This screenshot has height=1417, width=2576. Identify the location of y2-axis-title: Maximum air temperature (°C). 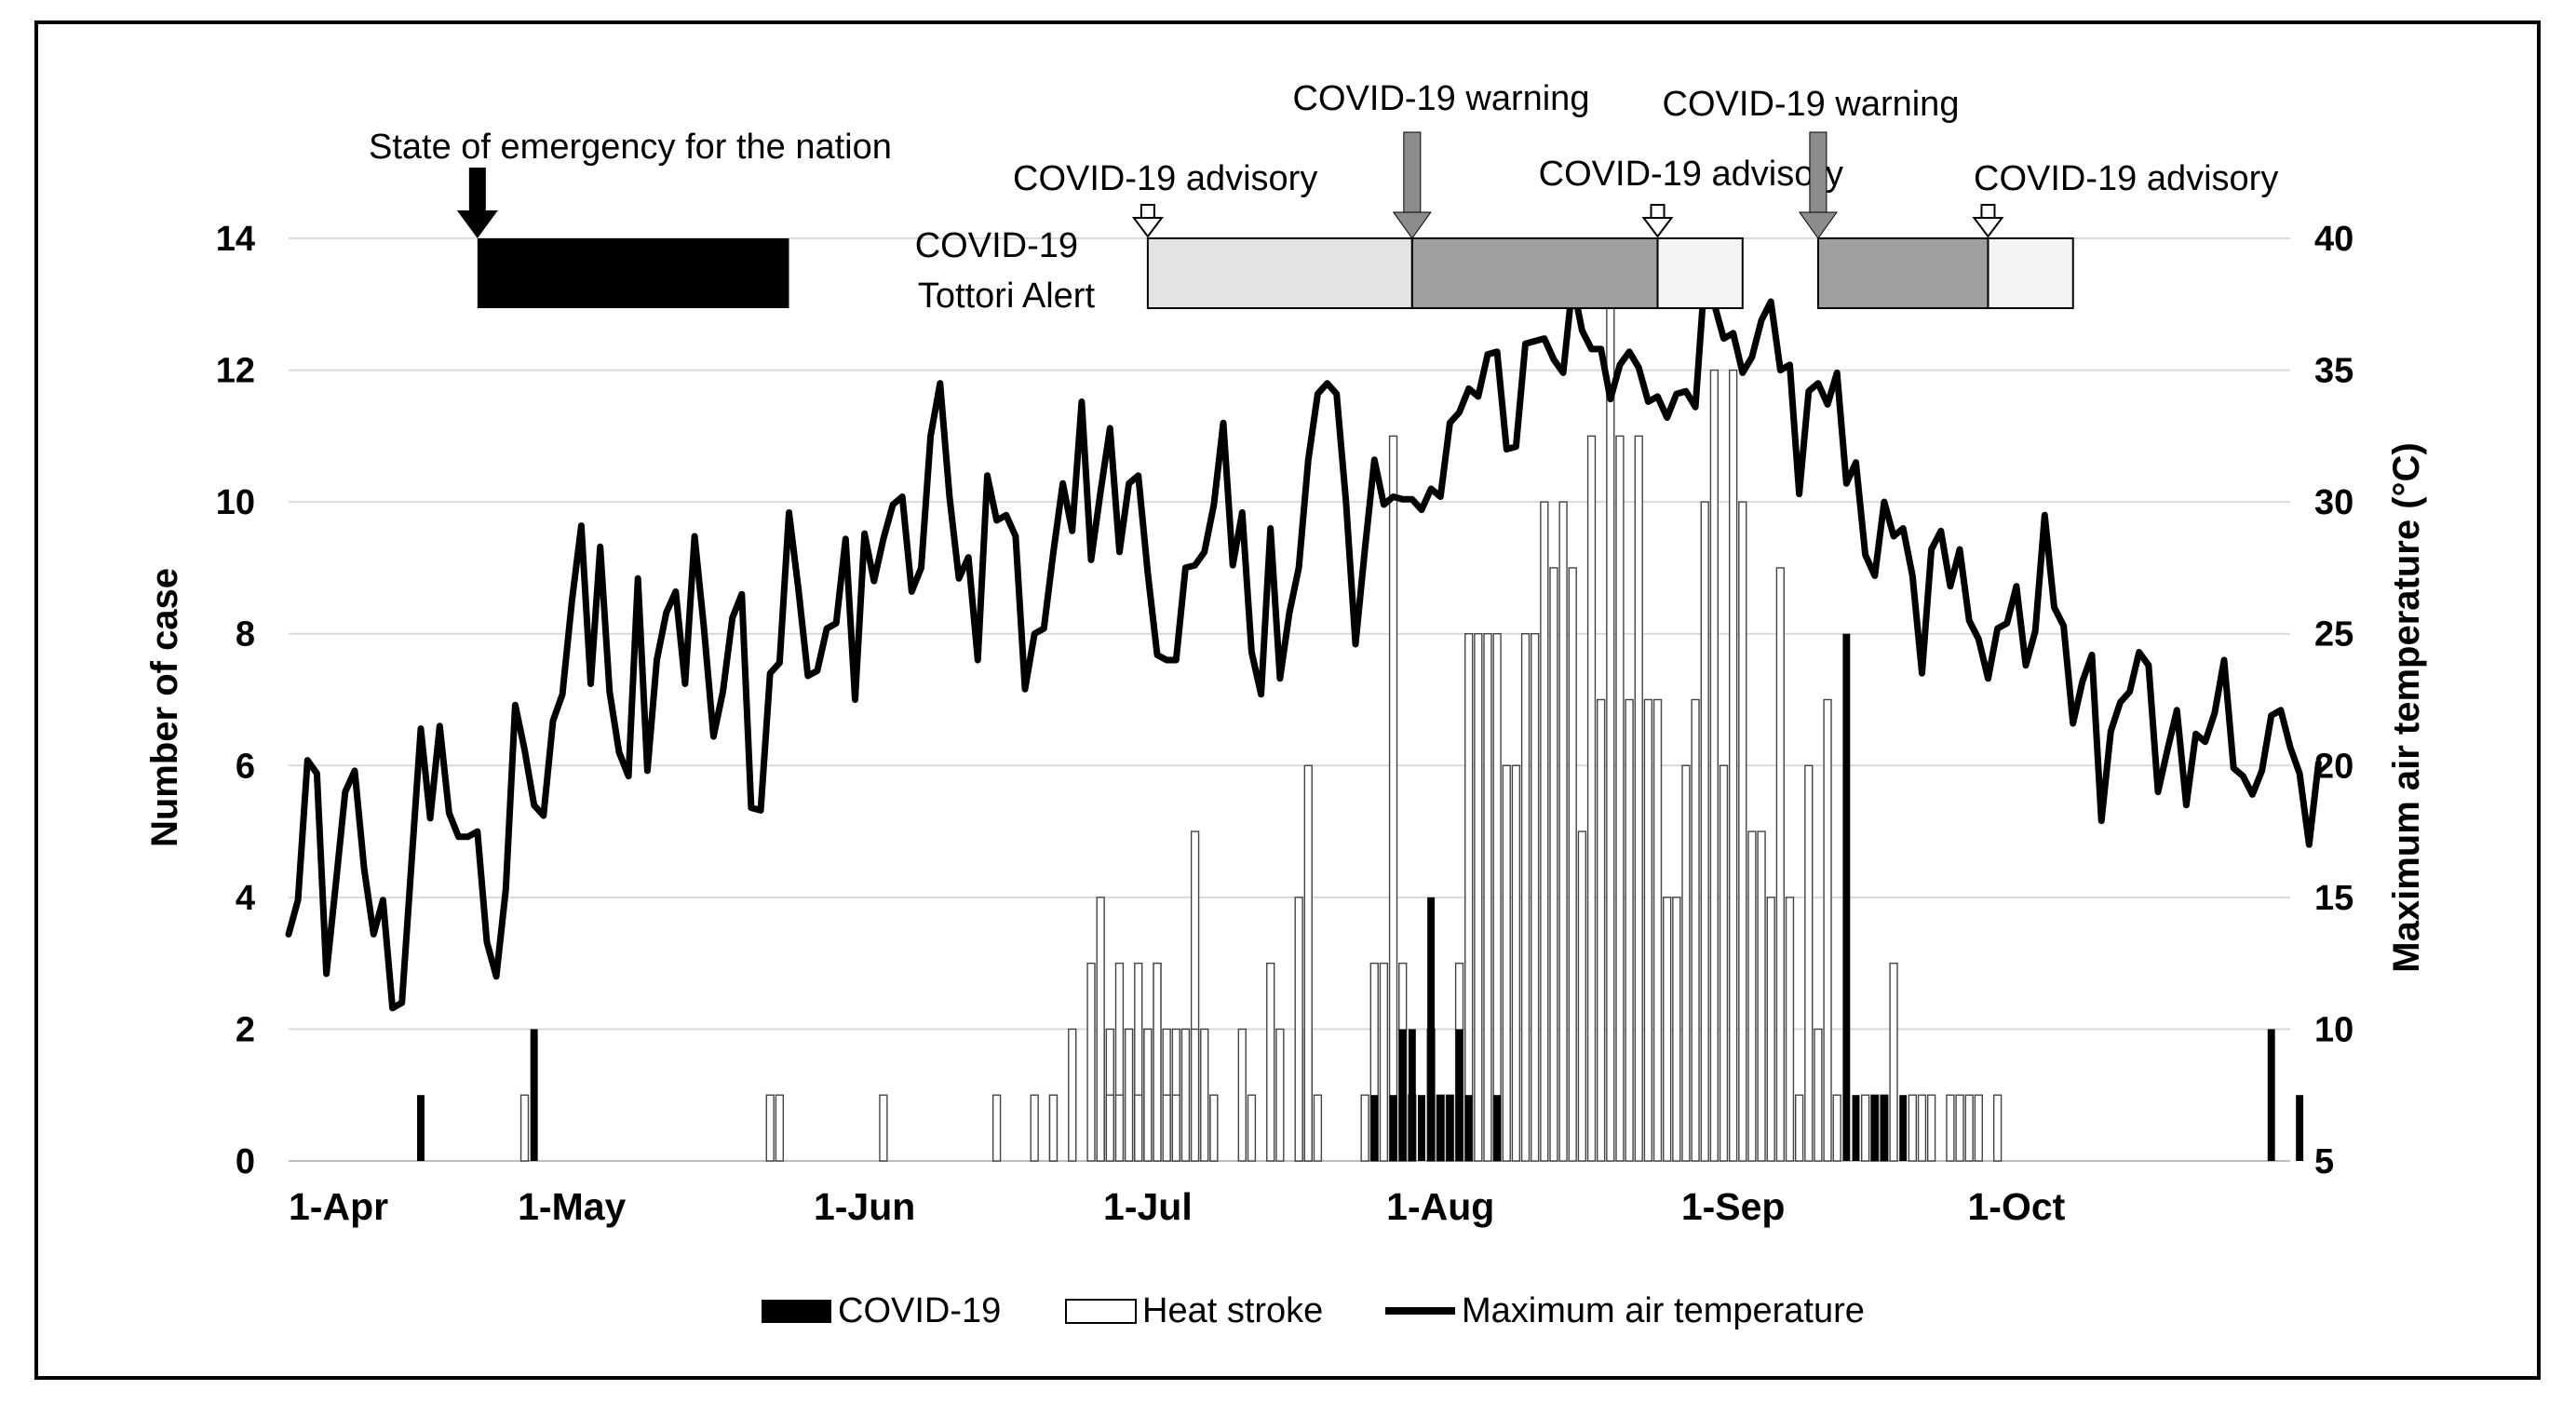
(2406, 707).